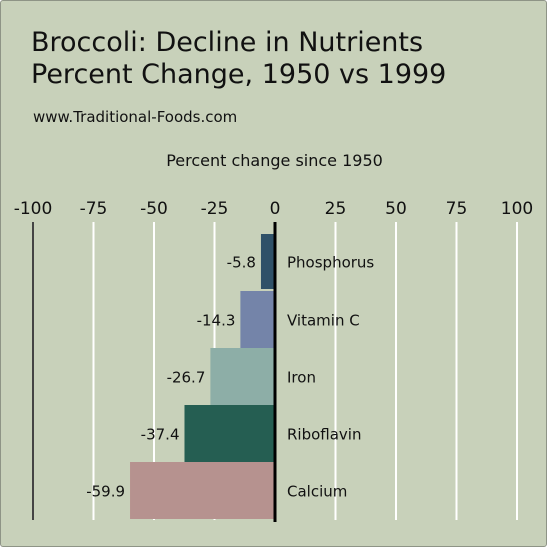 The width and height of the screenshot is (547, 547). I want to click on value-label: -14.3, so click(216, 321).